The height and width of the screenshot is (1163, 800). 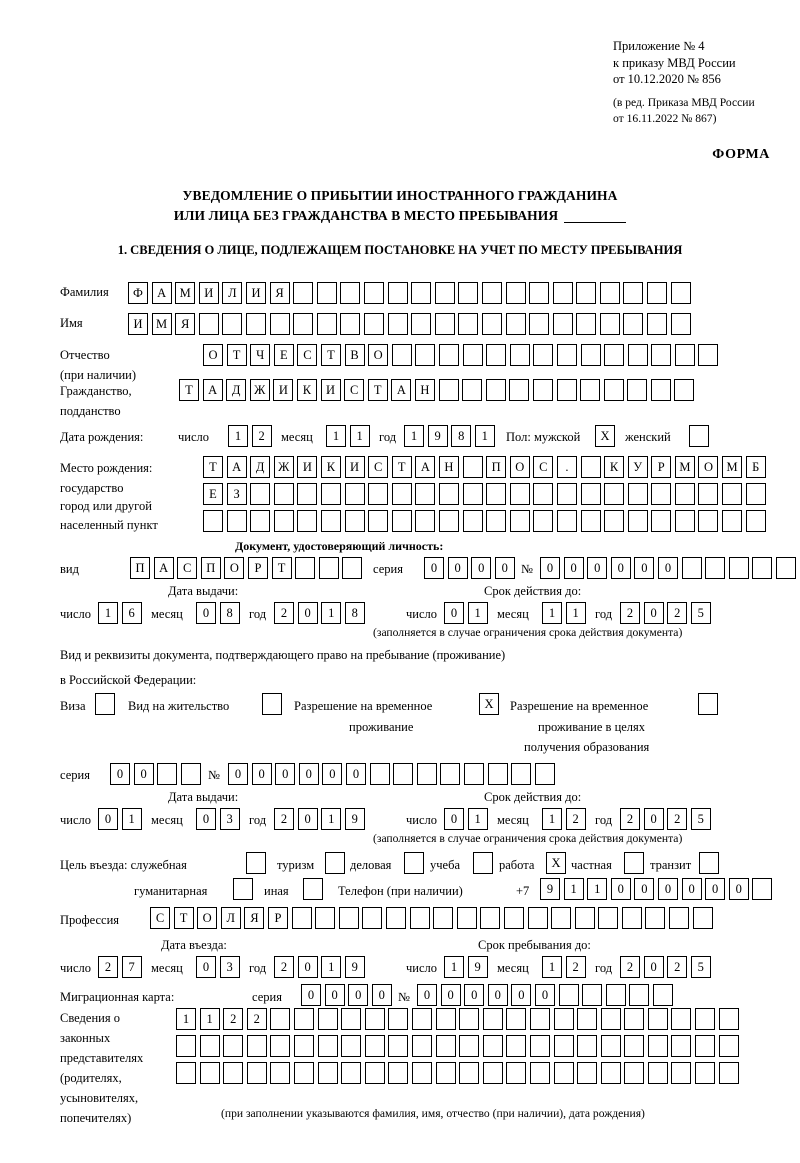 I want to click on char-box: Я, so click(x=185, y=324).